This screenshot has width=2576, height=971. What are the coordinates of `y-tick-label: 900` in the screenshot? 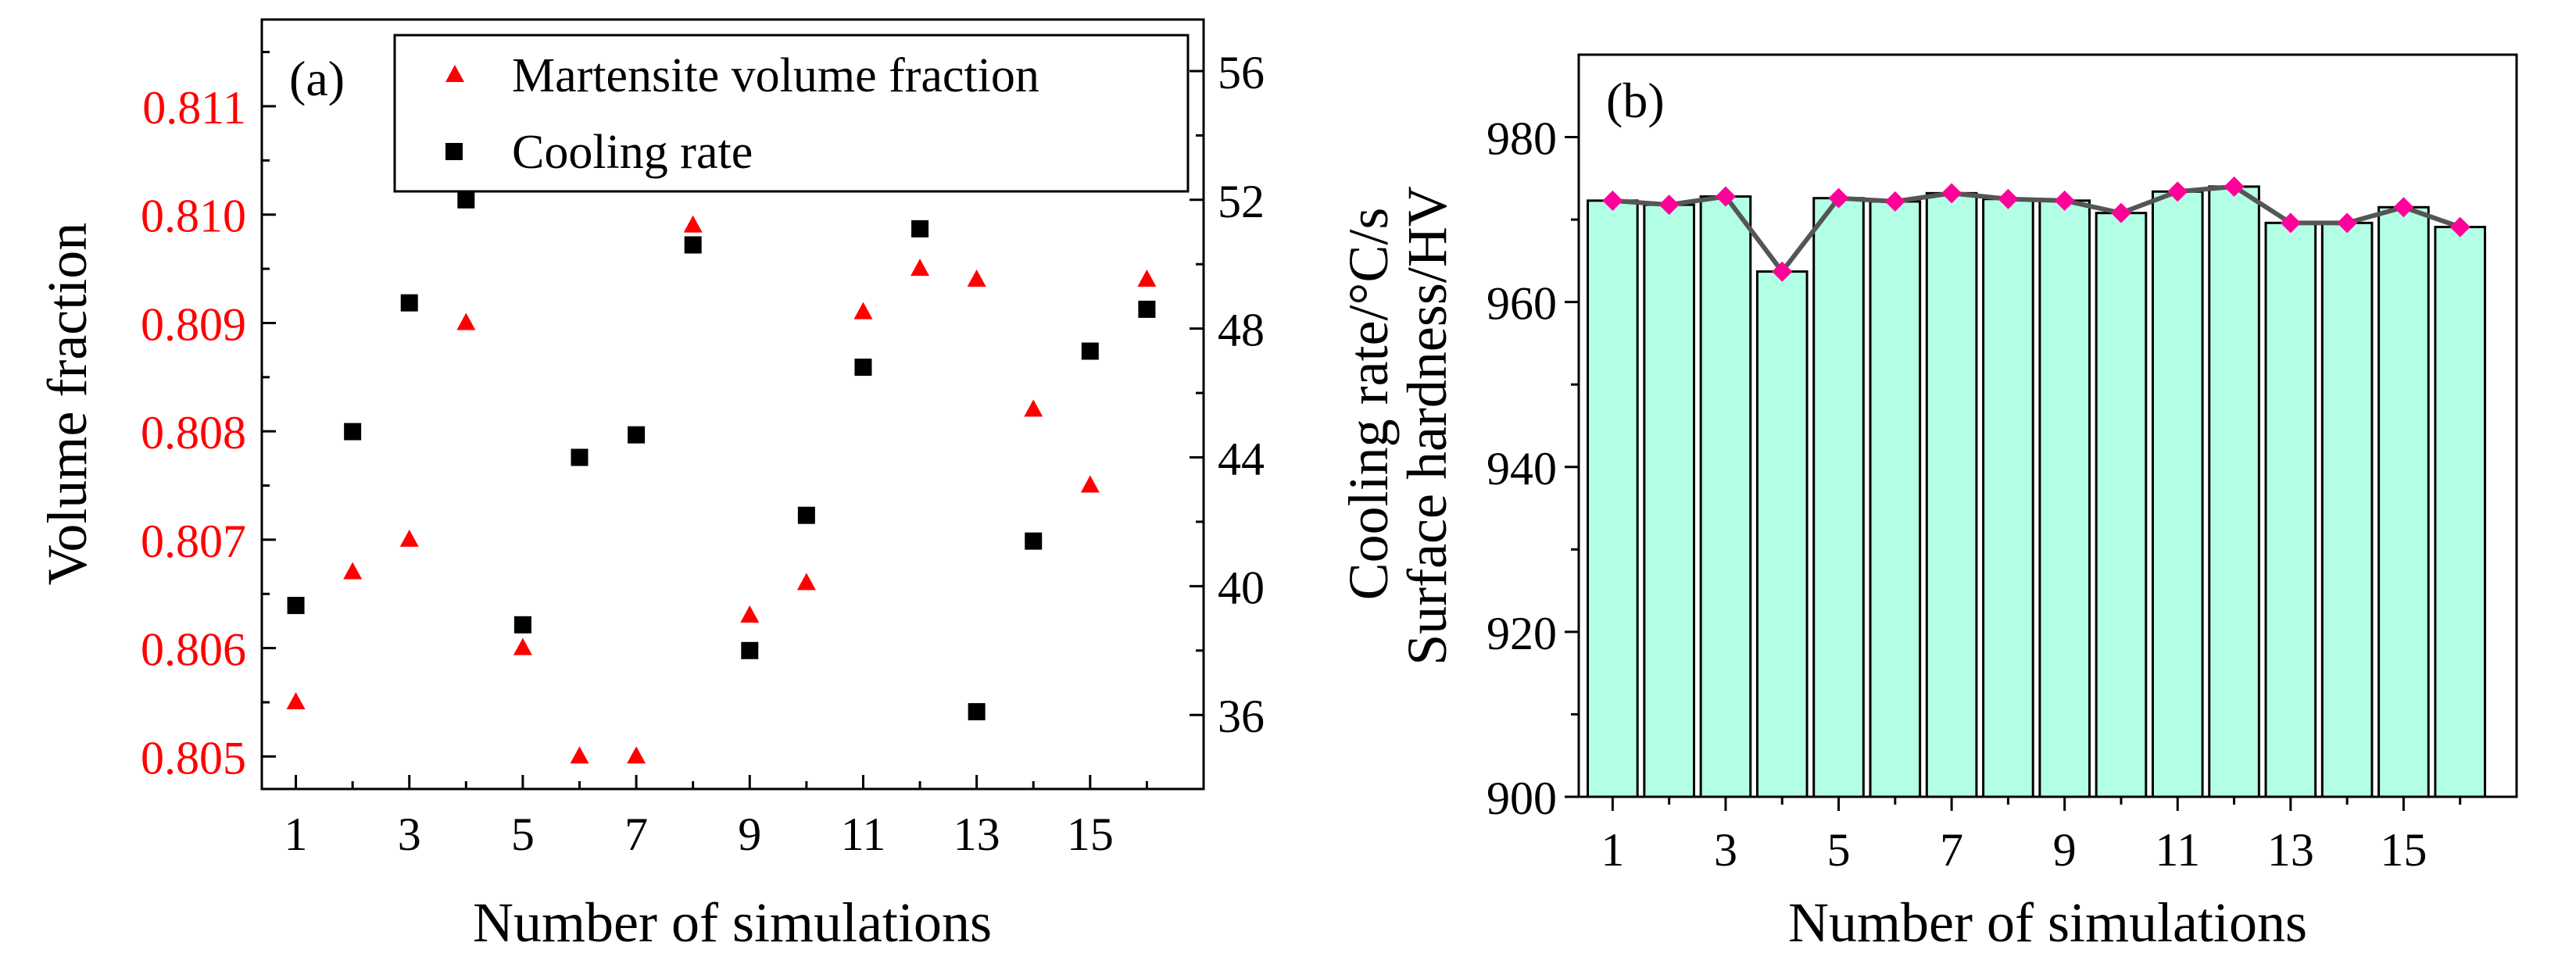 It's located at (1522, 798).